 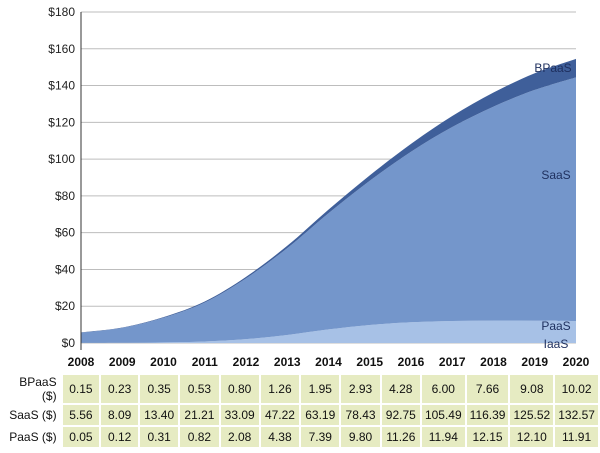 What do you see at coordinates (552, 206) in the screenshot?
I see `series-labels: IaaS PaaS SaaS BPaaS` at bounding box center [552, 206].